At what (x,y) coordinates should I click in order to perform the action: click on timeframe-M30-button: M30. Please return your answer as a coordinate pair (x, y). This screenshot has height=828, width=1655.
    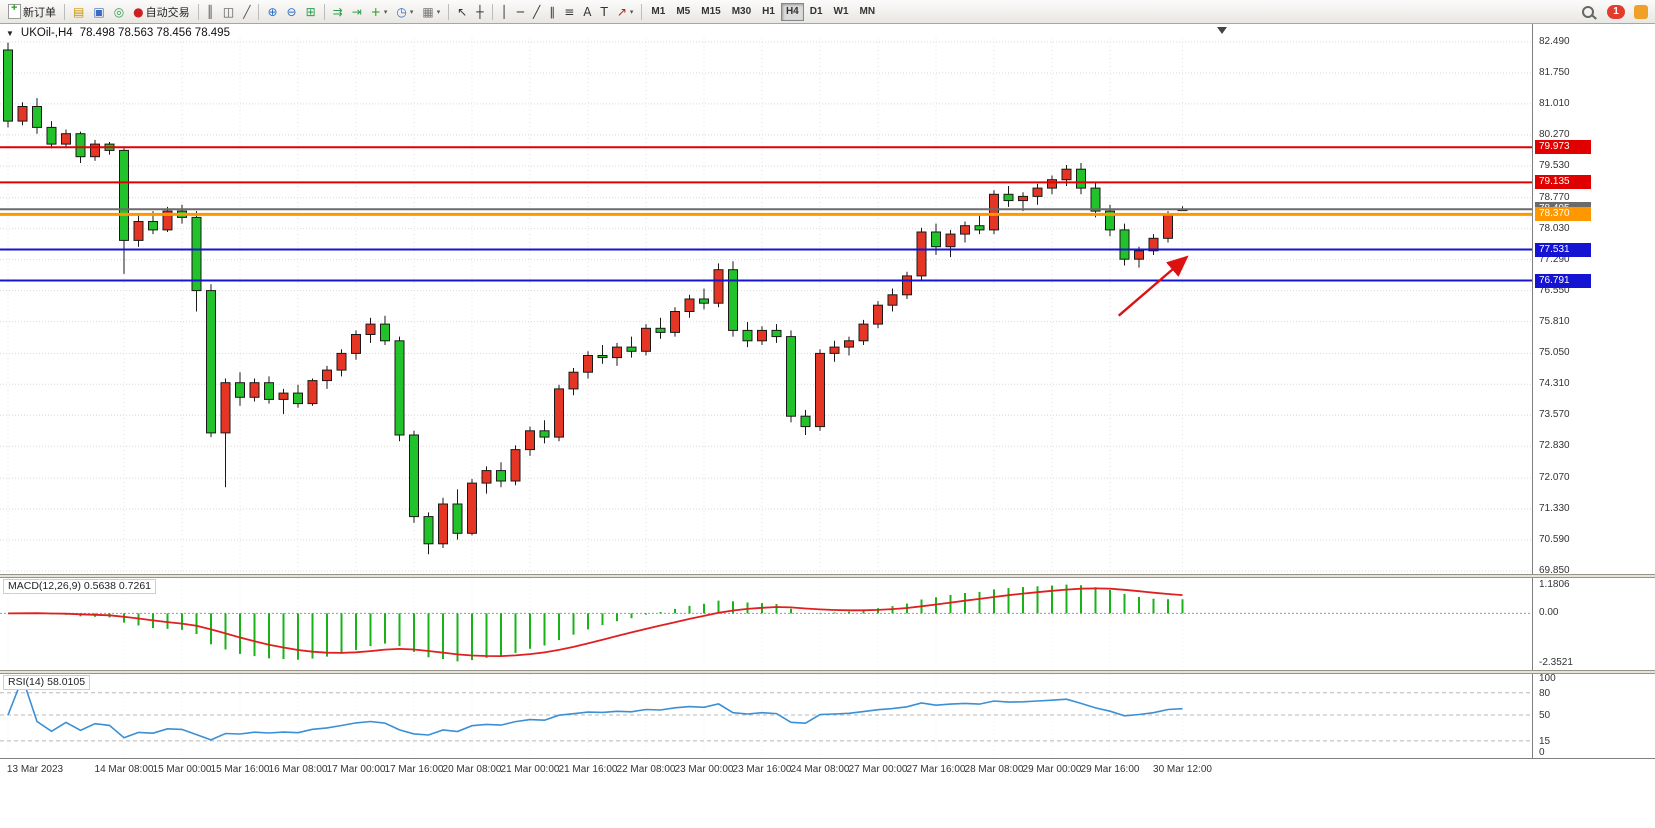
    Looking at the image, I should click on (741, 12).